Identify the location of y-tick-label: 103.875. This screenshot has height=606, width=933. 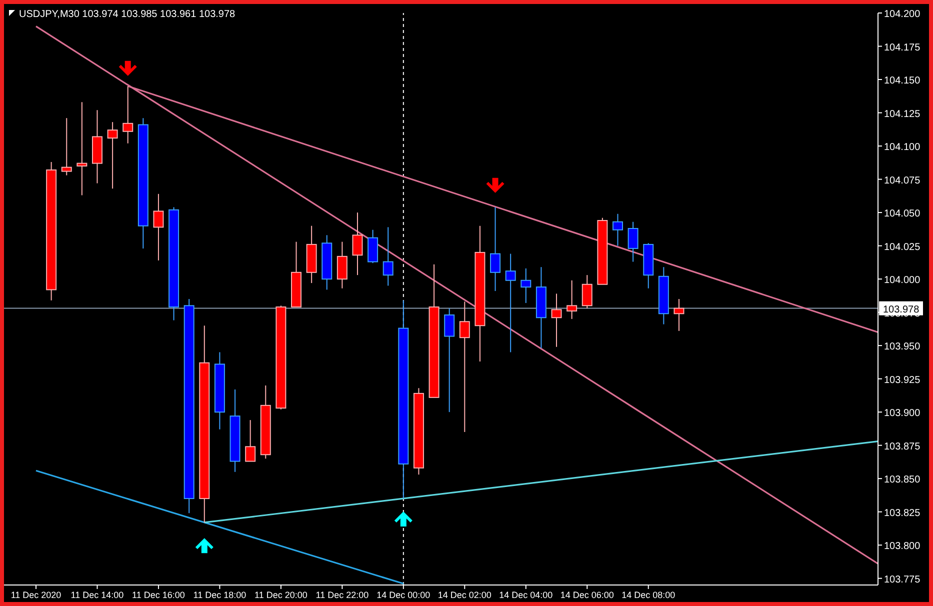
(902, 446).